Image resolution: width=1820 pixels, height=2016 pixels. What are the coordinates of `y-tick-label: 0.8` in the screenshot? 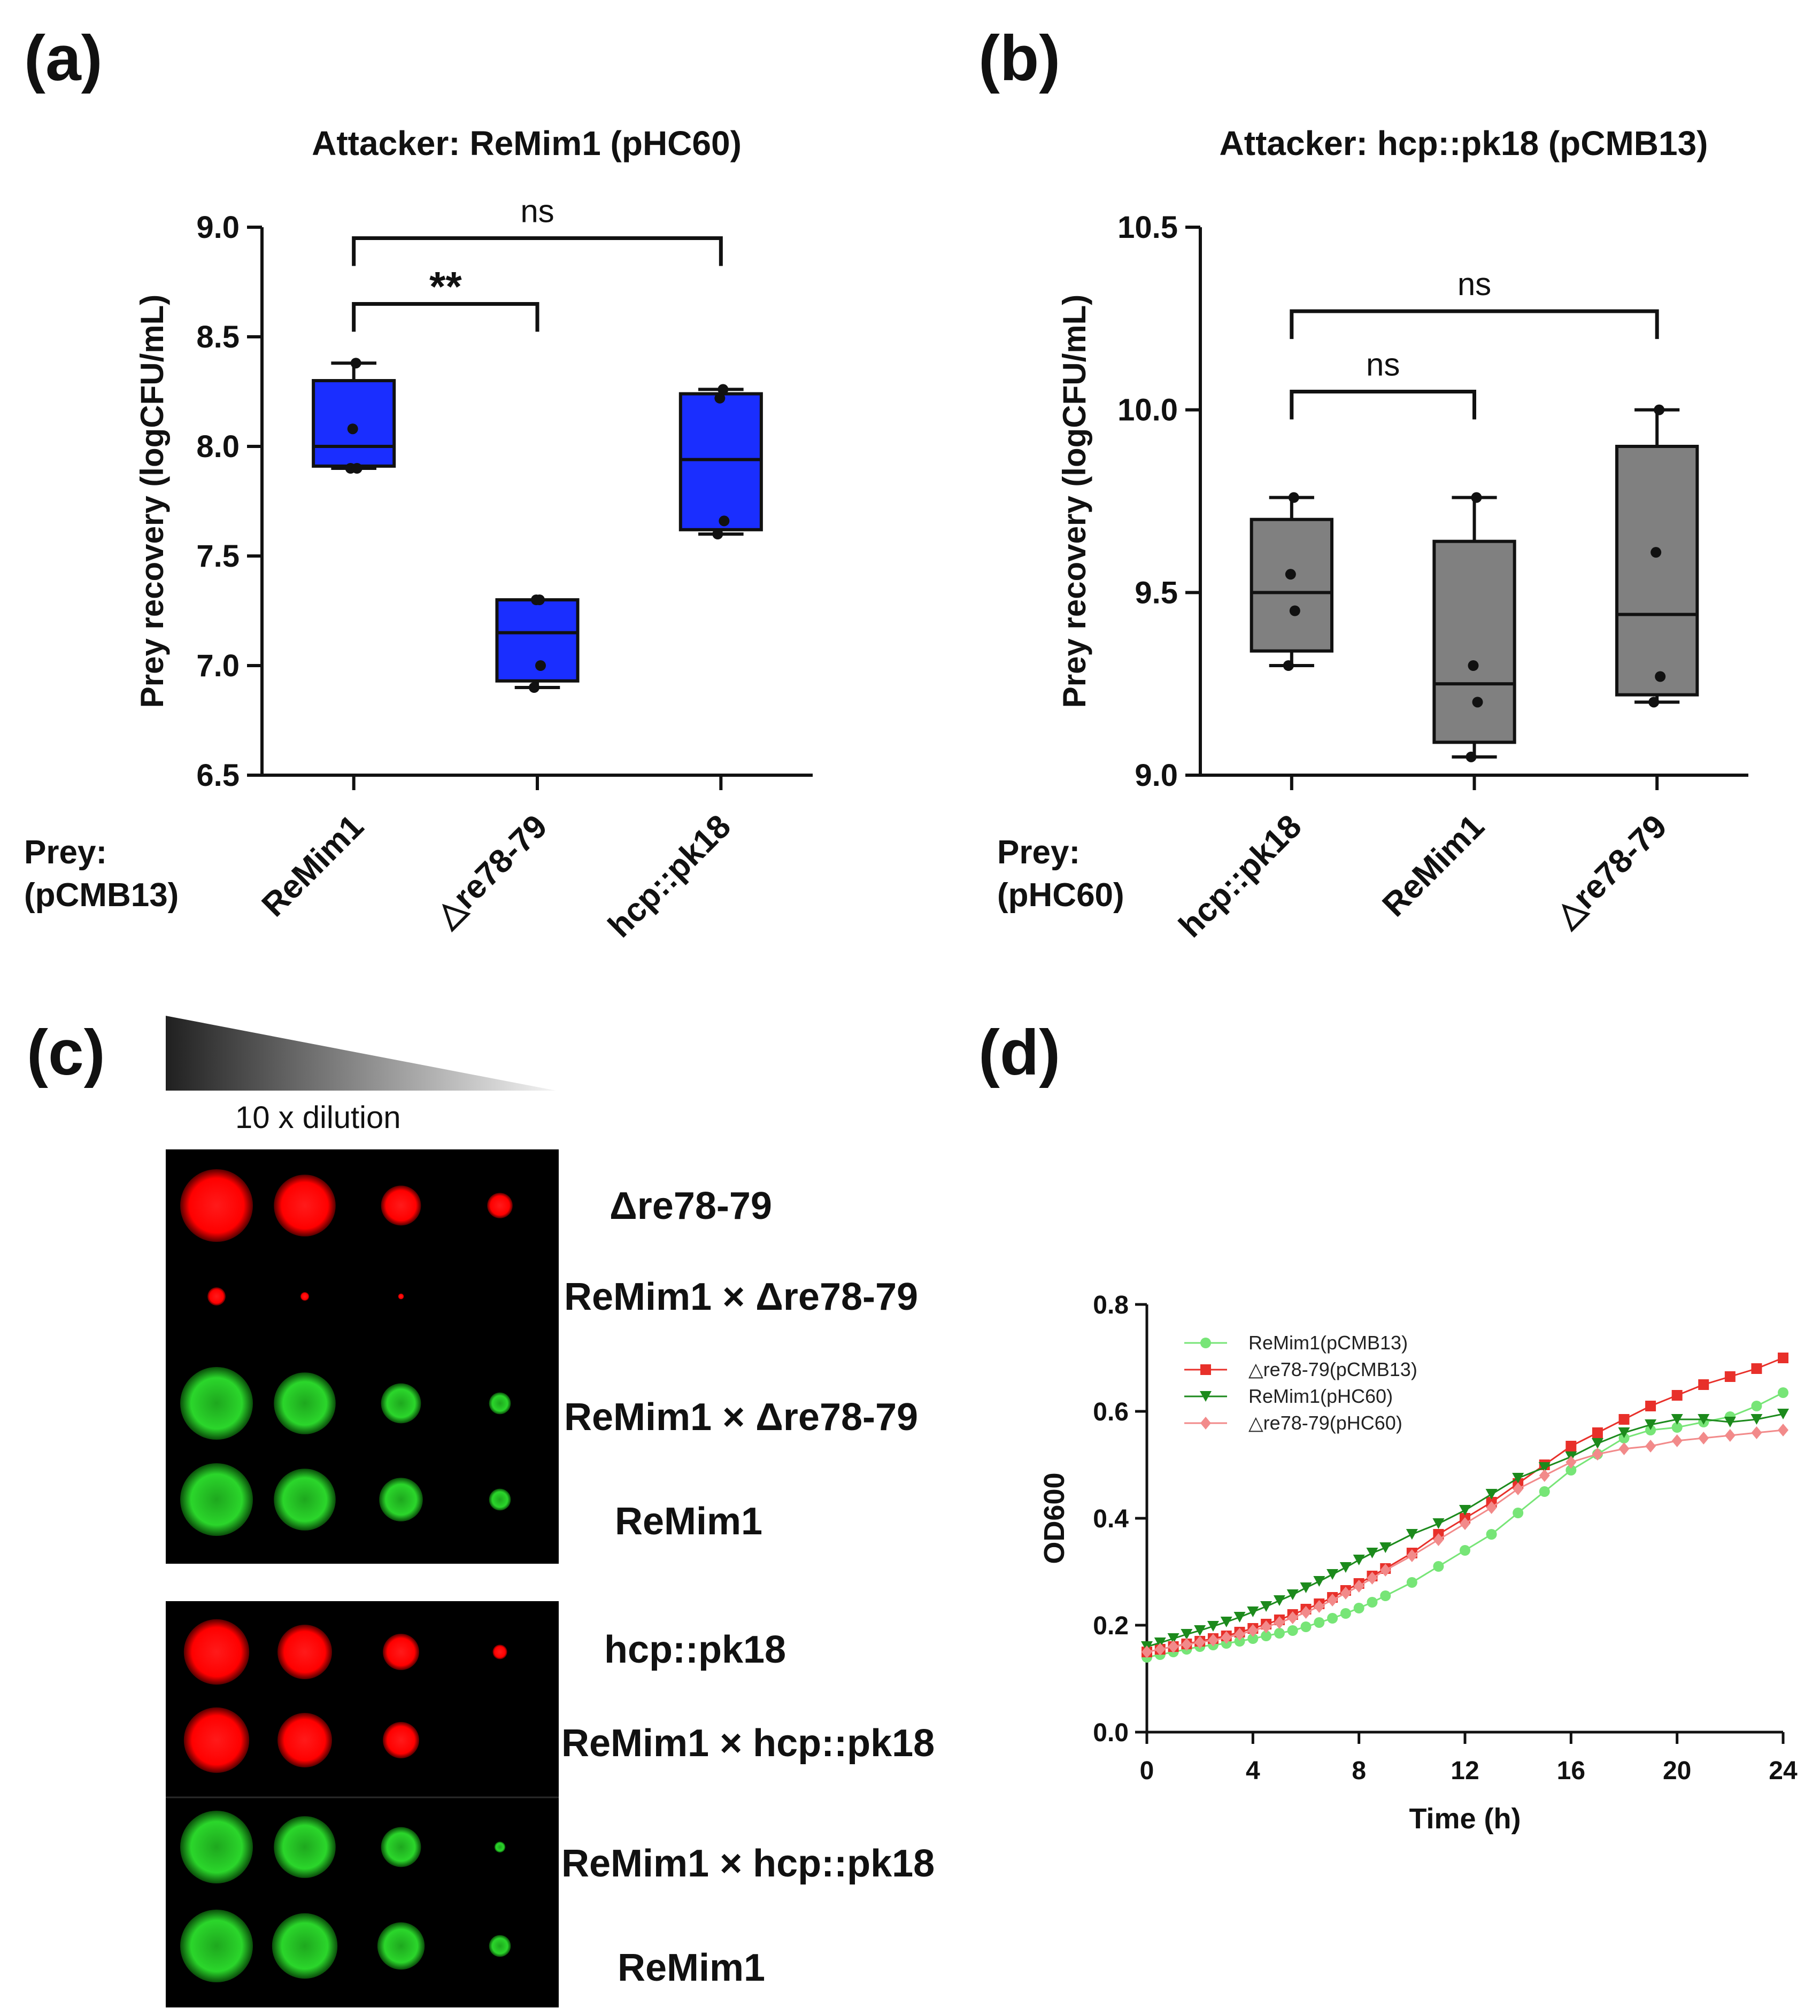 It's located at (1111, 1305).